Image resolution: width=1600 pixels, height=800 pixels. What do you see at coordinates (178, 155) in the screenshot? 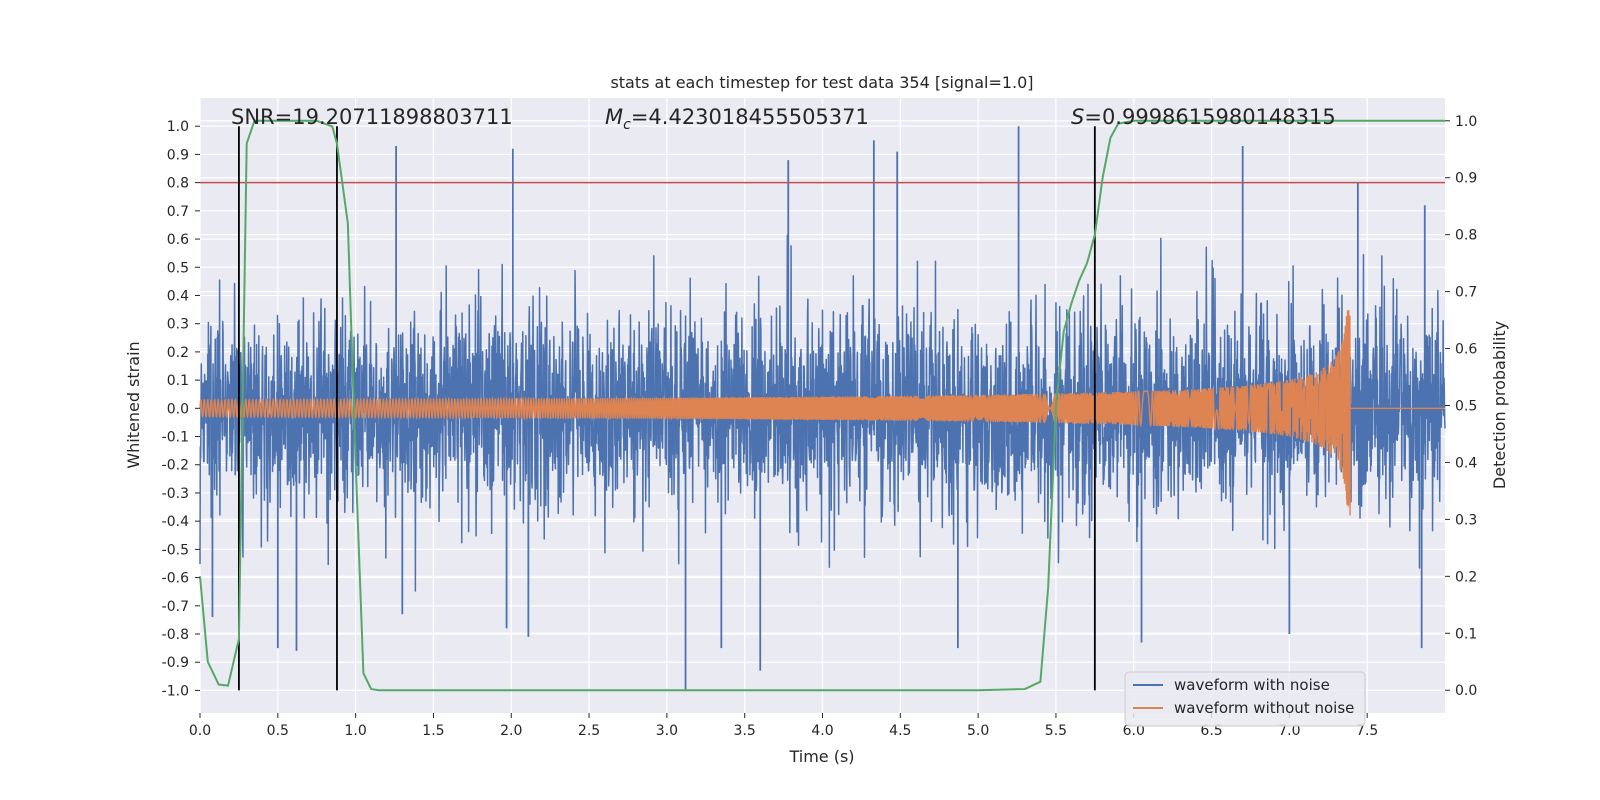
I see `y-tick-label-left: 0.9` at bounding box center [178, 155].